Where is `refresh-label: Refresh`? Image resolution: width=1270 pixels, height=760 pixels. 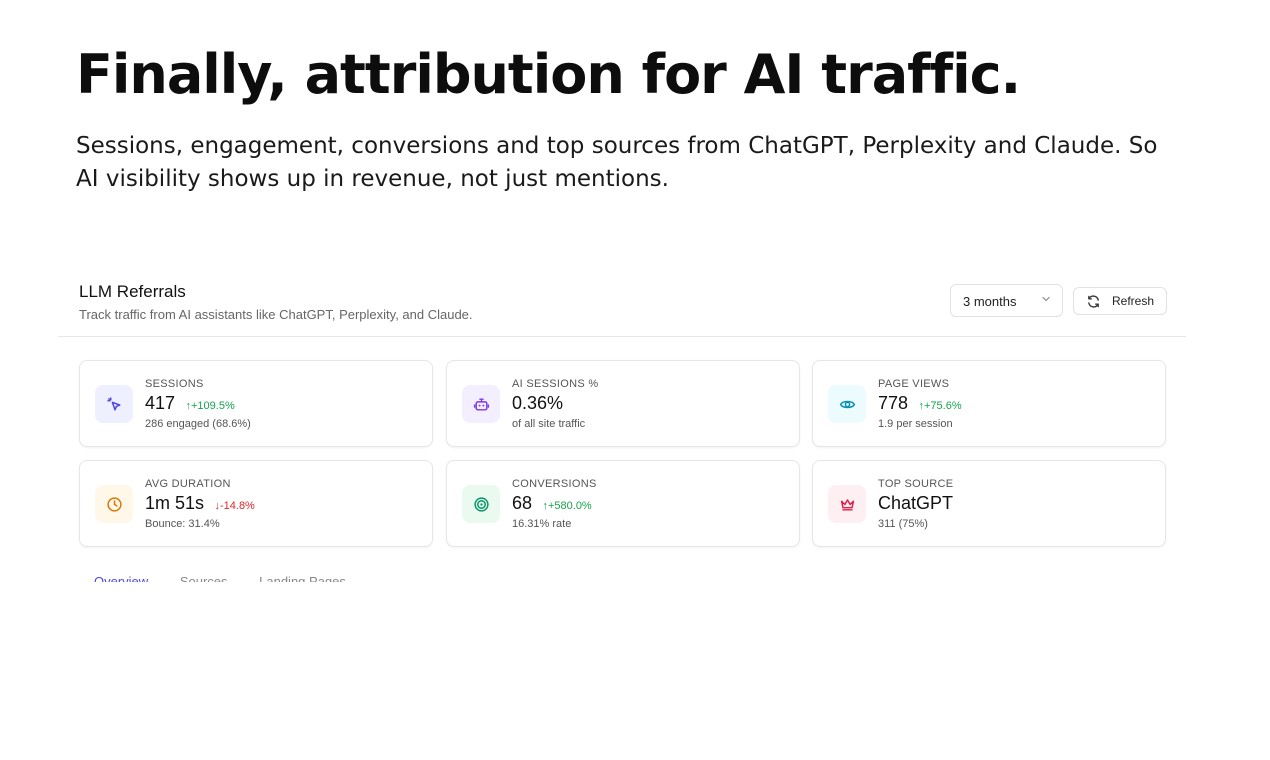 refresh-label: Refresh is located at coordinates (1133, 301).